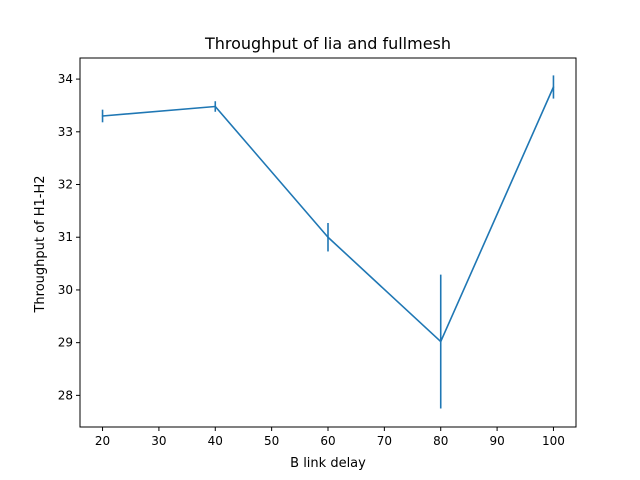  I want to click on x-tick-label: 30, so click(158, 441).